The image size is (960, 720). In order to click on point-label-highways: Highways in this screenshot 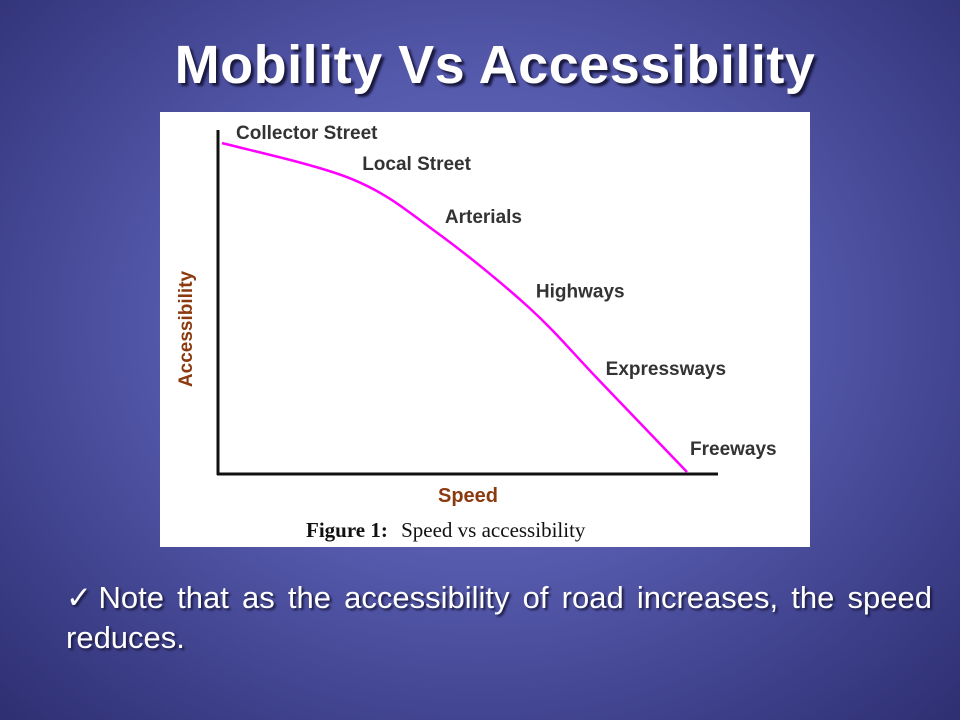, I will do `click(580, 292)`.